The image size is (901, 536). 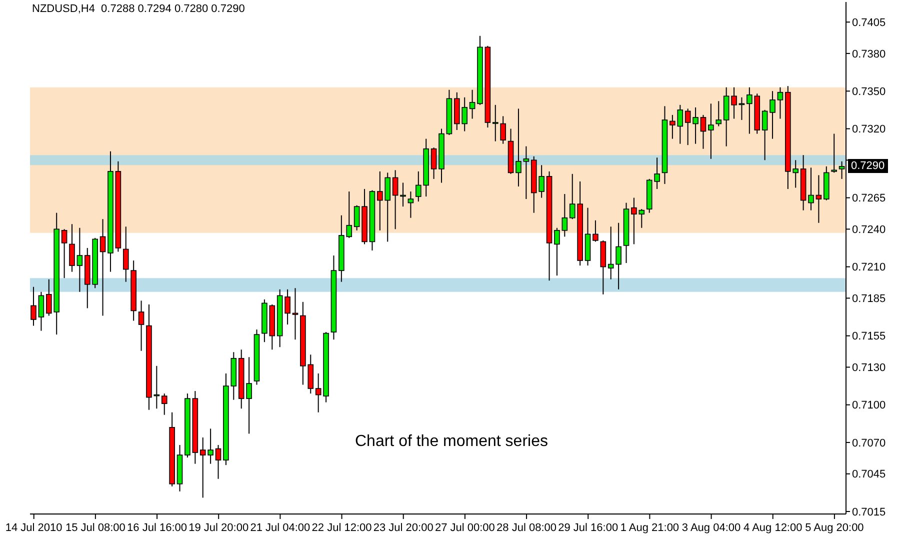 What do you see at coordinates (526, 528) in the screenshot?
I see `x-tick-label: 28 Jul 08:00` at bounding box center [526, 528].